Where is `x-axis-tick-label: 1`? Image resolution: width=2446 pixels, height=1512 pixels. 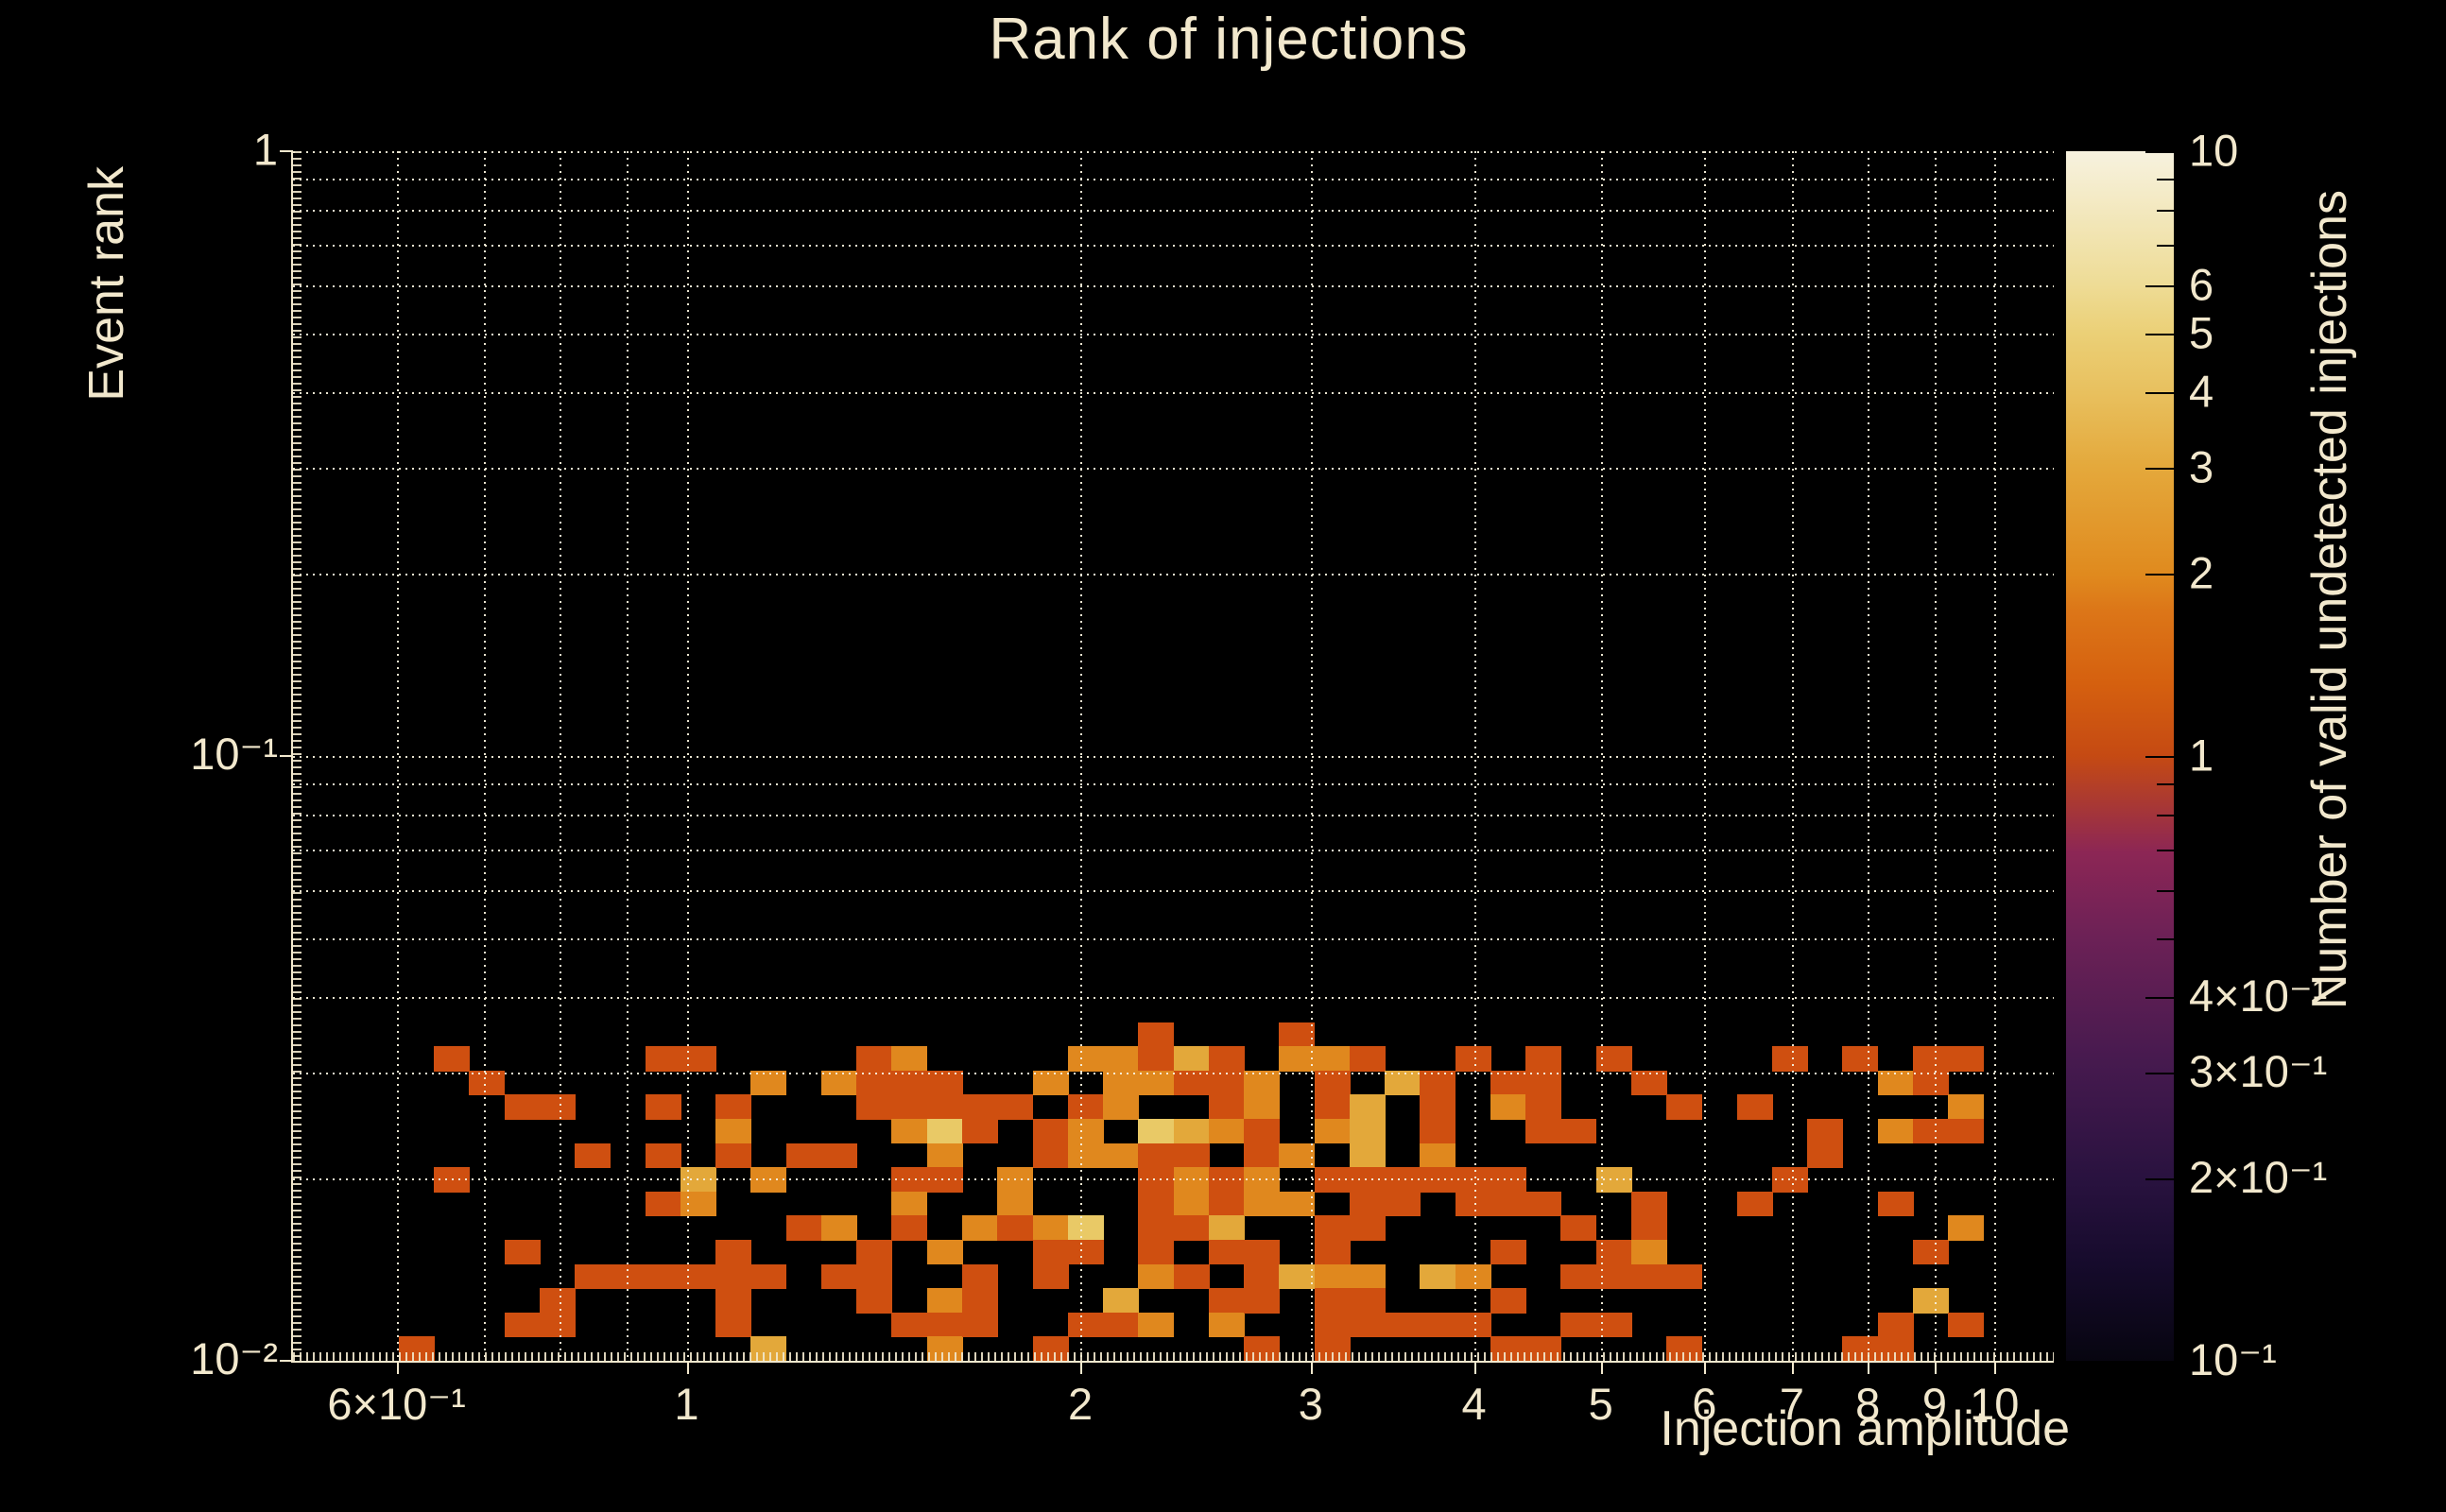 x-axis-tick-label: 1 is located at coordinates (686, 1404).